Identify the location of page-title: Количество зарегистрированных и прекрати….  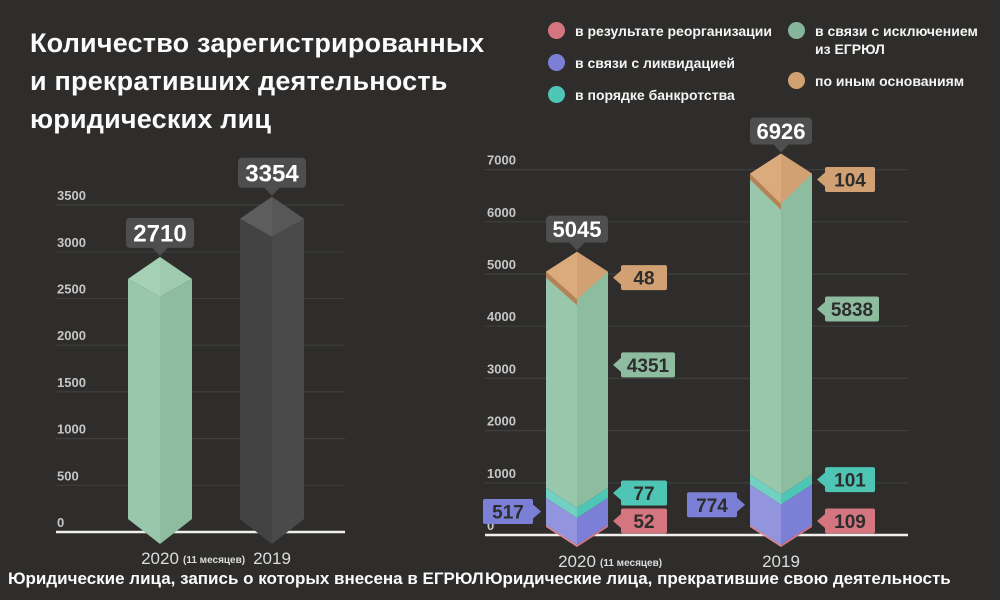
(257, 81).